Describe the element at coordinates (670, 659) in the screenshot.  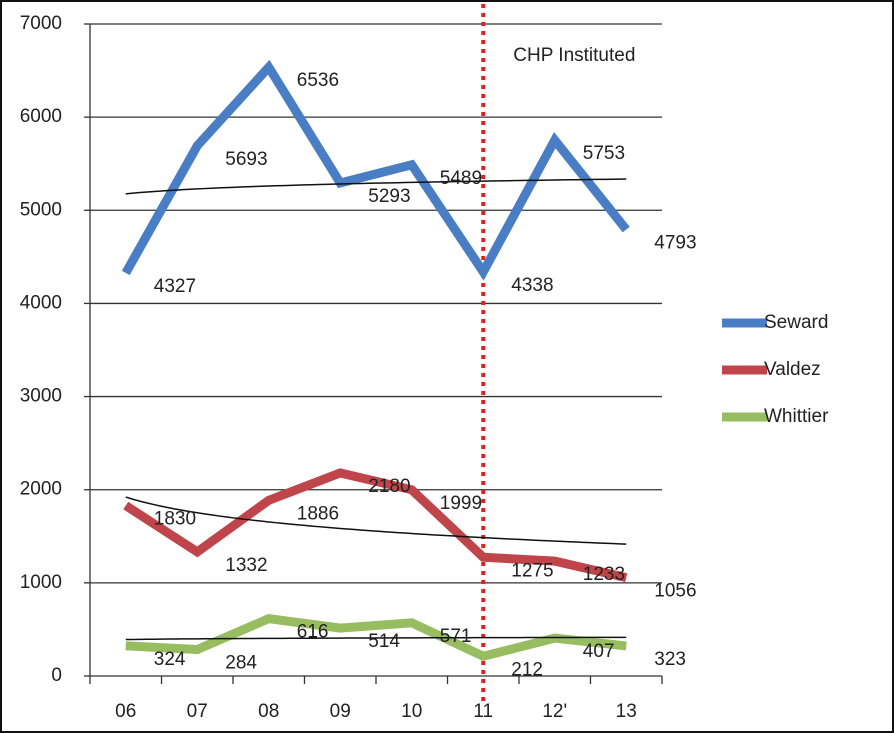
I see `data-label: 323` at that location.